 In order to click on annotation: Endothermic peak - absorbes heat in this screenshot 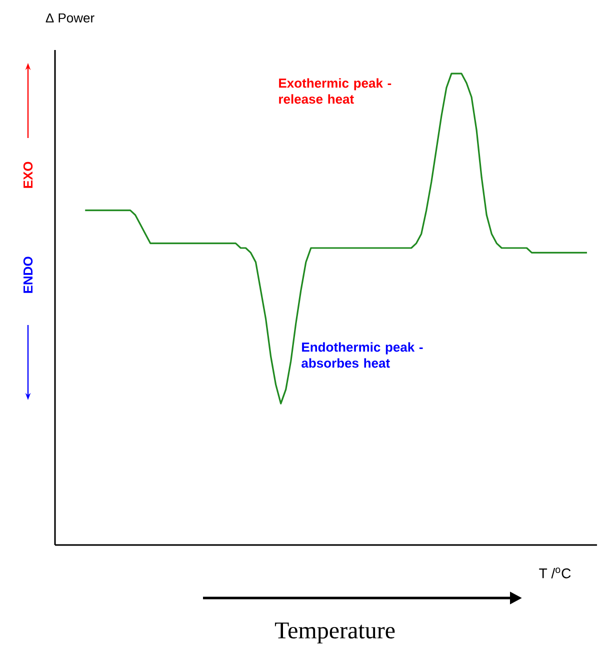, I will do `click(362, 355)`.